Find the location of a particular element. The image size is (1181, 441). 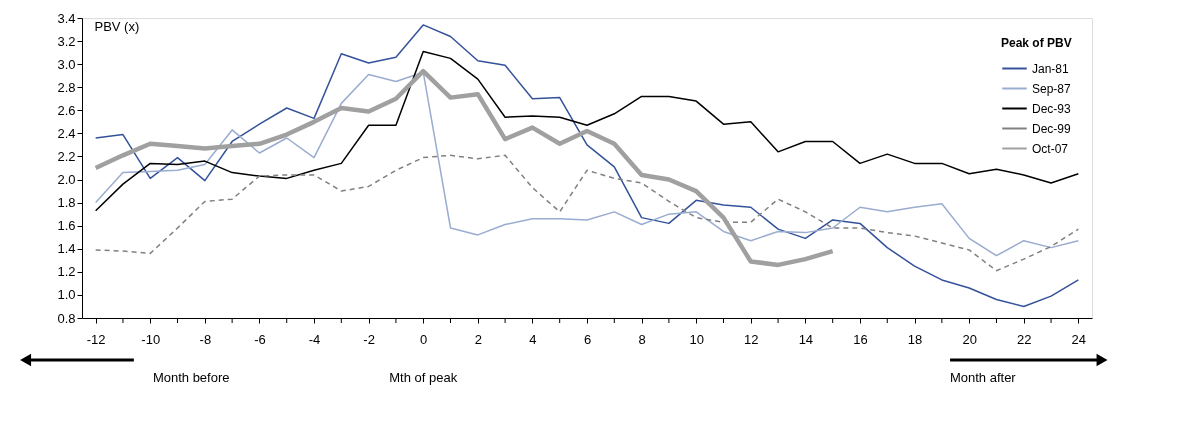

x-tick-label: 6 is located at coordinates (587, 339).